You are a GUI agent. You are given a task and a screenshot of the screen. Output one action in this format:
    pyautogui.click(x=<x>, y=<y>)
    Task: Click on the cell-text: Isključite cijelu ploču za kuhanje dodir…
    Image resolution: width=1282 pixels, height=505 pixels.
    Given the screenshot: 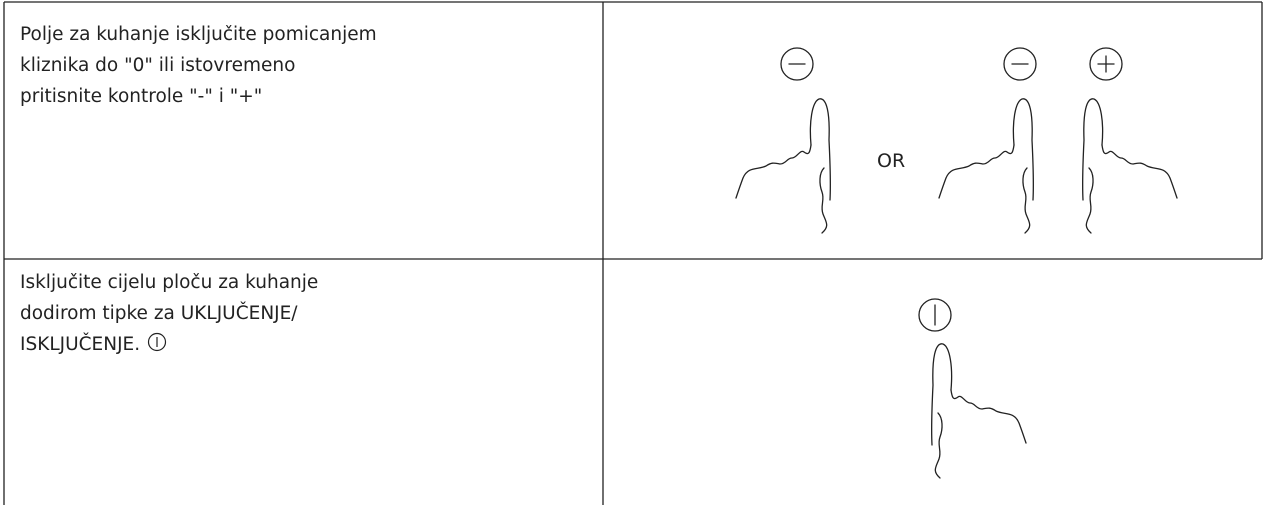 What is the action you would take?
    pyautogui.click(x=169, y=313)
    